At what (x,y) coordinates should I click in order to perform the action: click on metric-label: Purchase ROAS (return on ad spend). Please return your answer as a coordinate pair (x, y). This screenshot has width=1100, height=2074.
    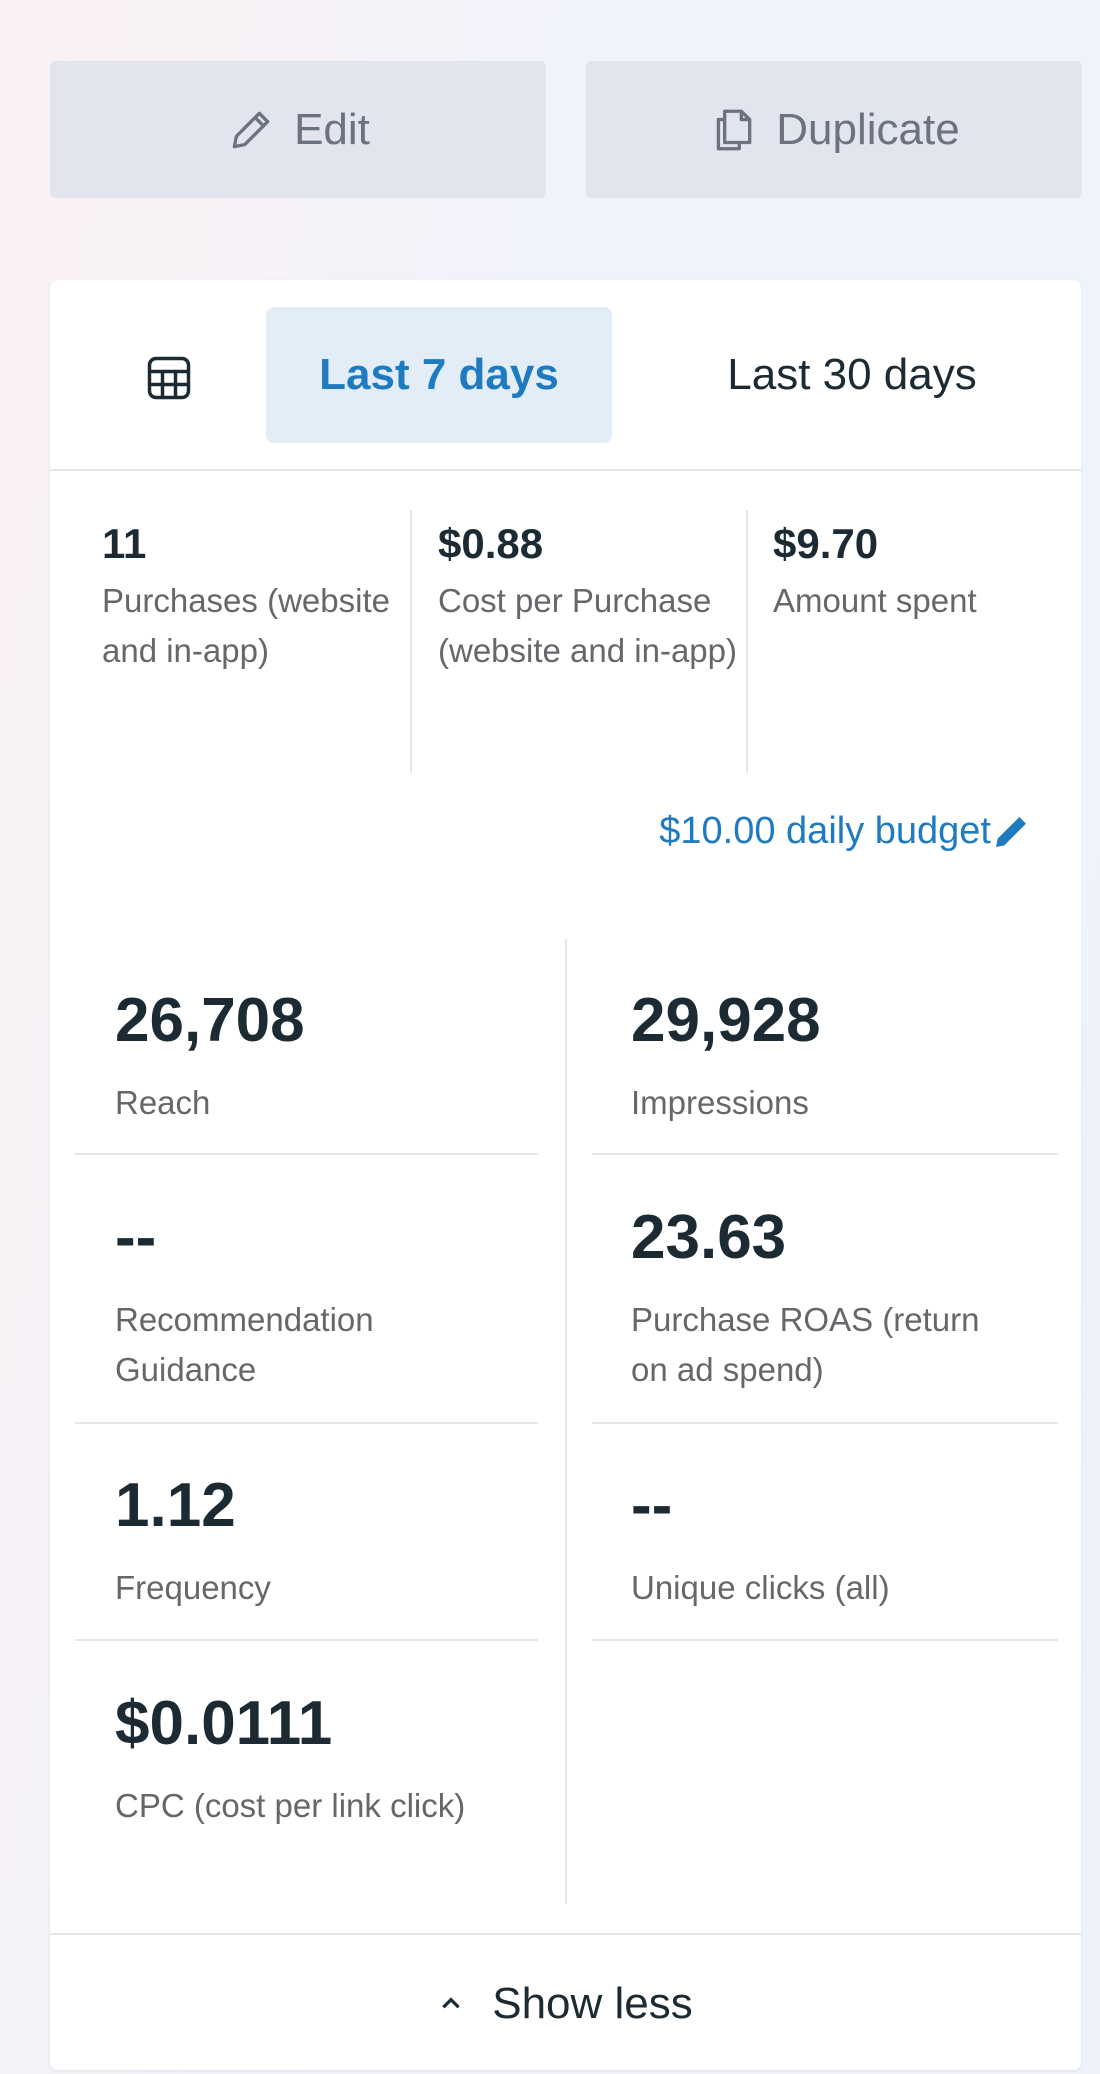
    Looking at the image, I should click on (805, 1344).